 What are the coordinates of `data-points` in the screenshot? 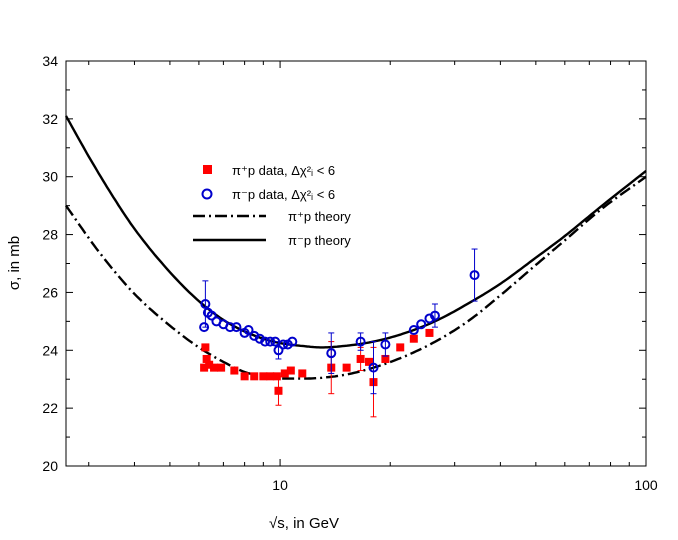 It's located at (339, 333).